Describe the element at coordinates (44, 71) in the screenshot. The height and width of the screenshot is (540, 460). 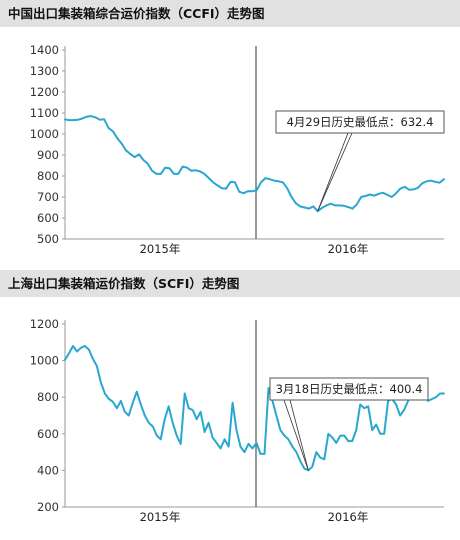
I see `y-tick-label: 1300` at that location.